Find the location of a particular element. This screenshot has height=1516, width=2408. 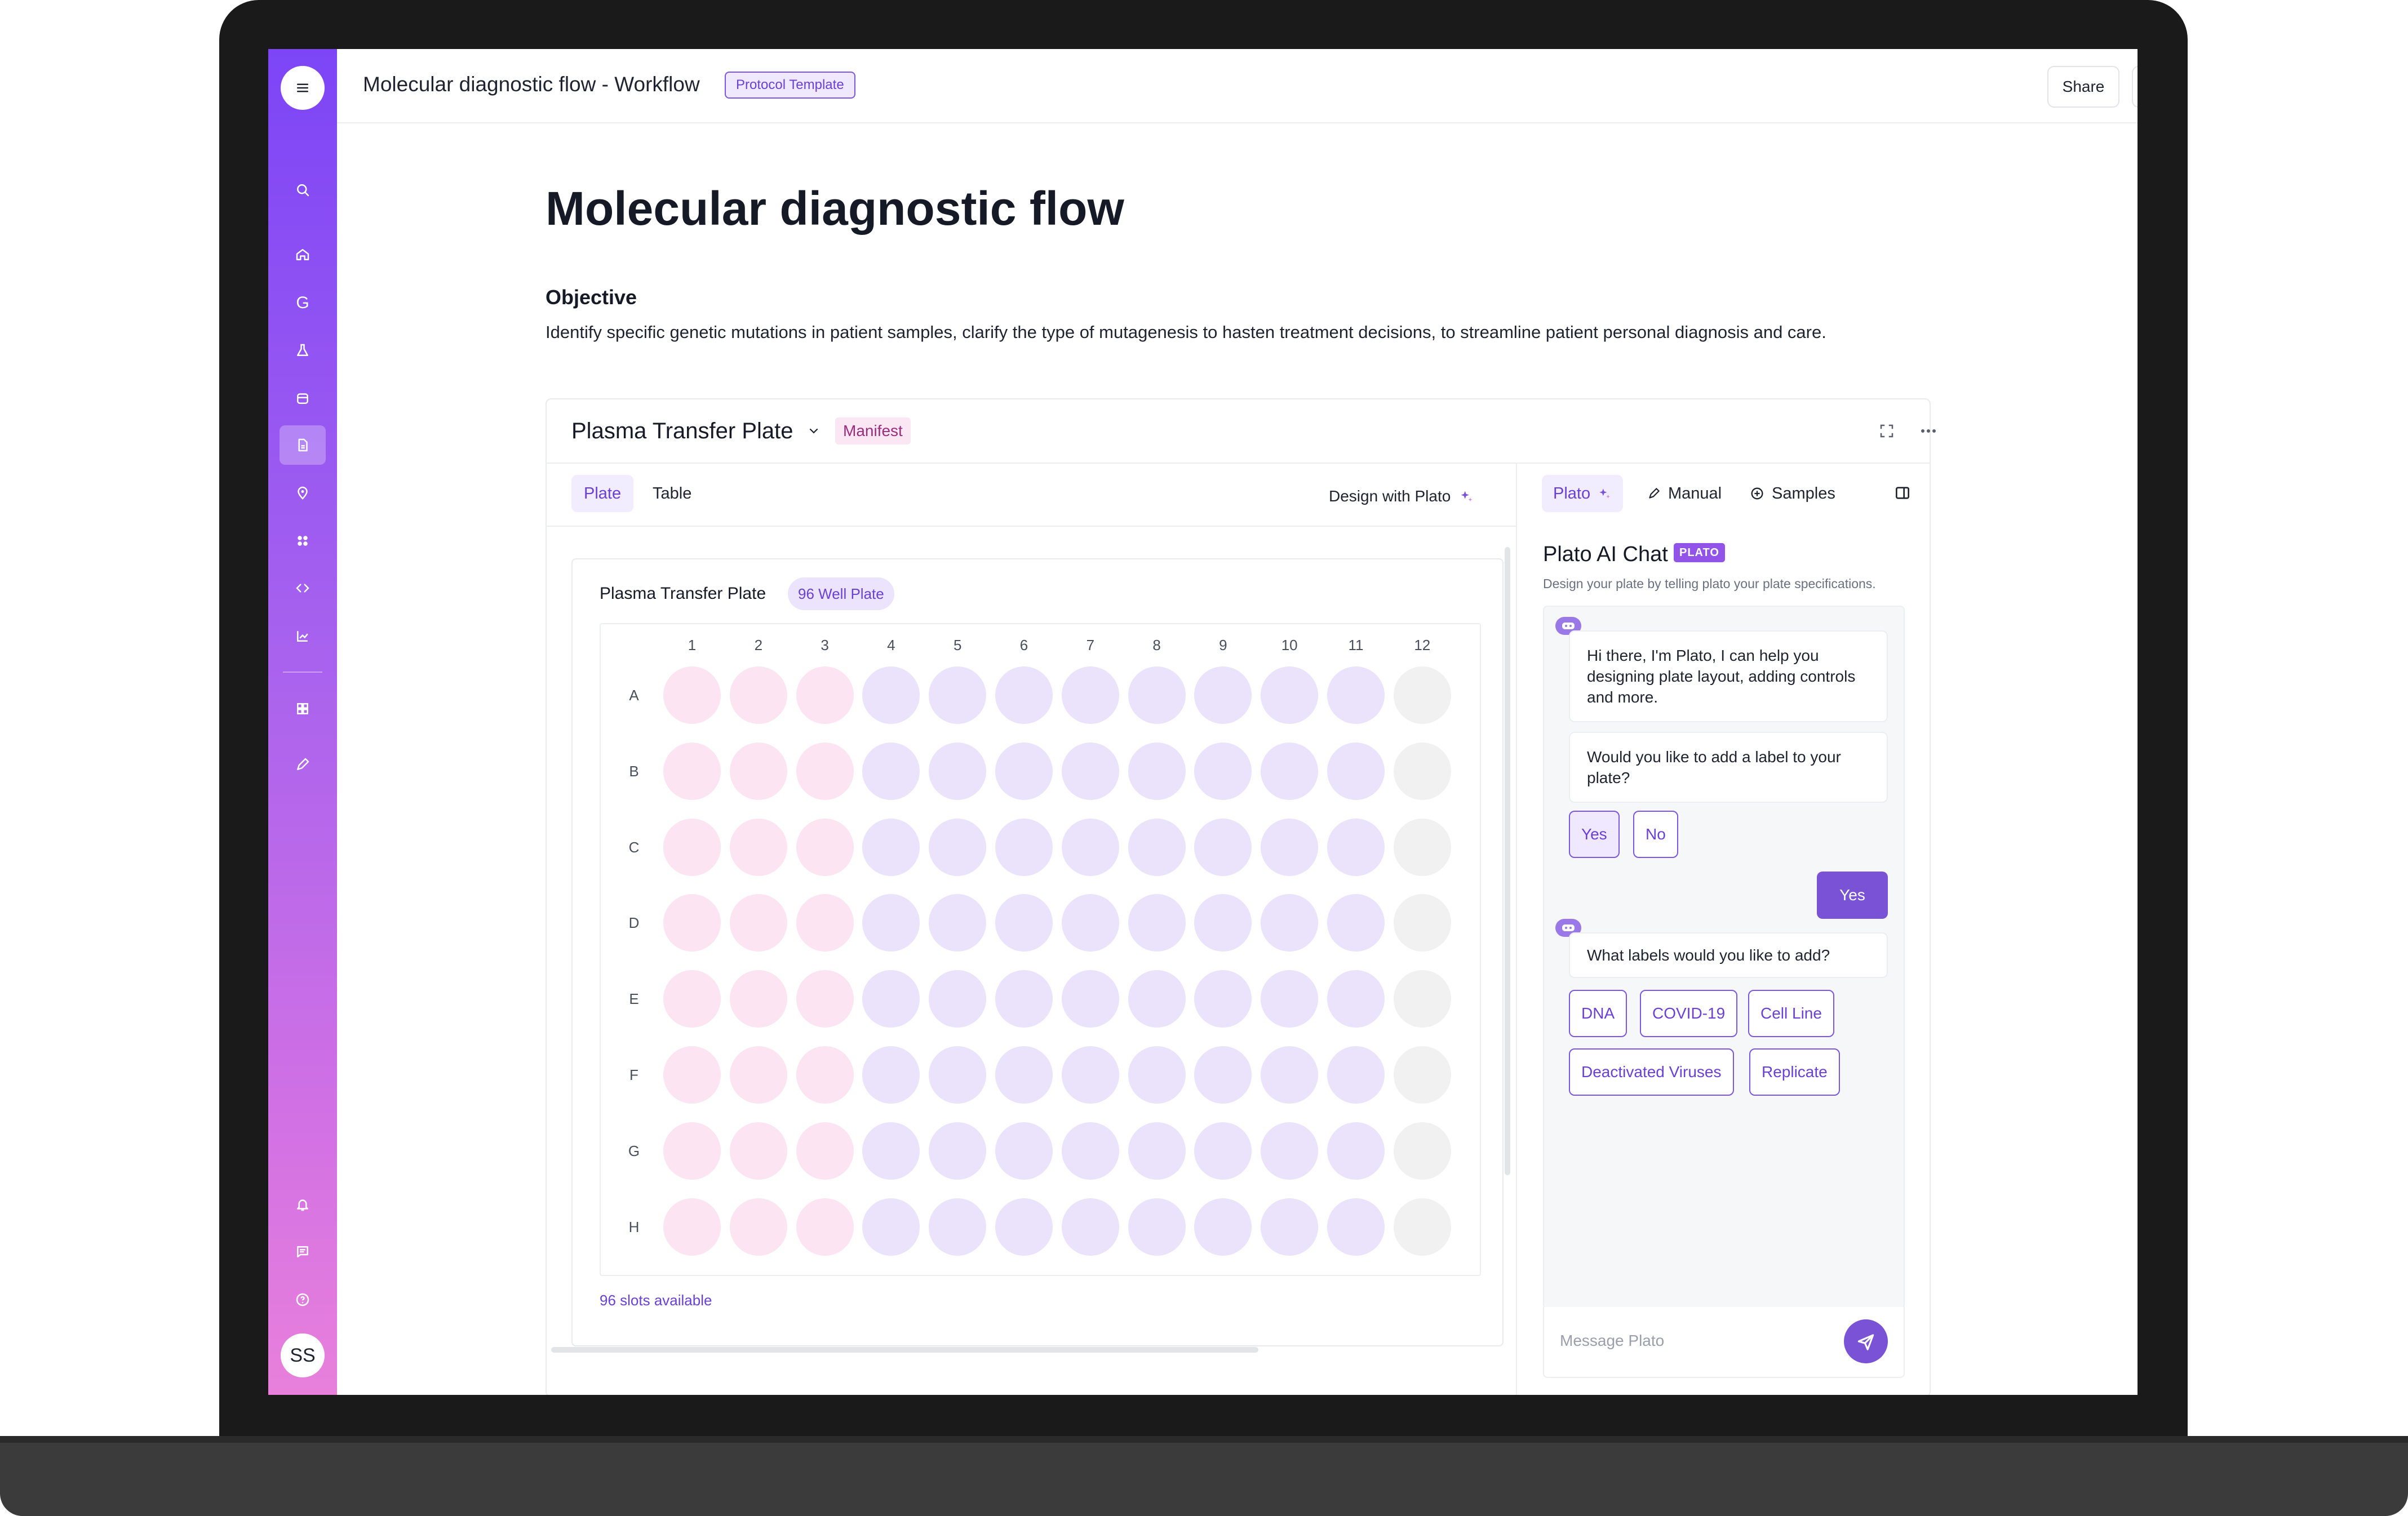

sidebar-item-messages is located at coordinates (303, 1252).